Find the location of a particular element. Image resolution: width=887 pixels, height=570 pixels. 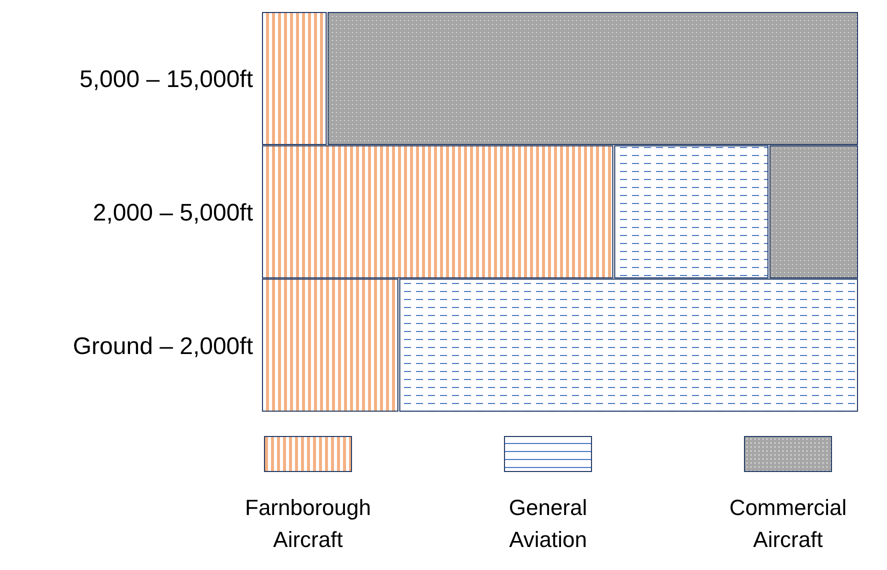

legend-label: Commercial Aircraft is located at coordinates (788, 524).